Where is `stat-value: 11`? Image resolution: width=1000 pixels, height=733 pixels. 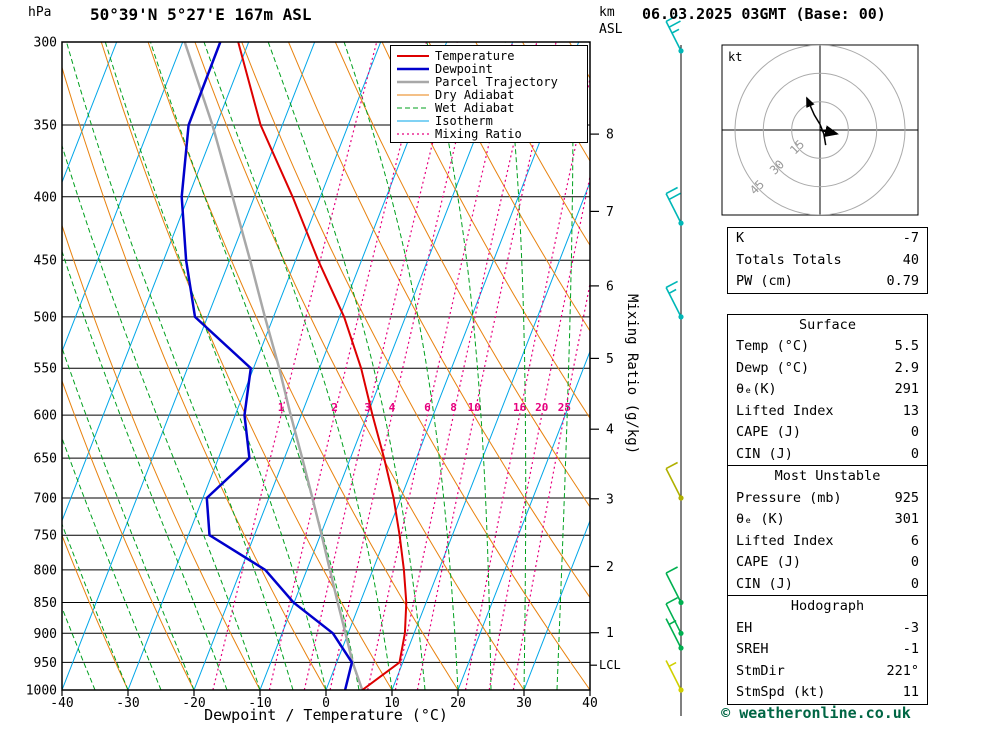 stat-value: 11 is located at coordinates (910, 692).